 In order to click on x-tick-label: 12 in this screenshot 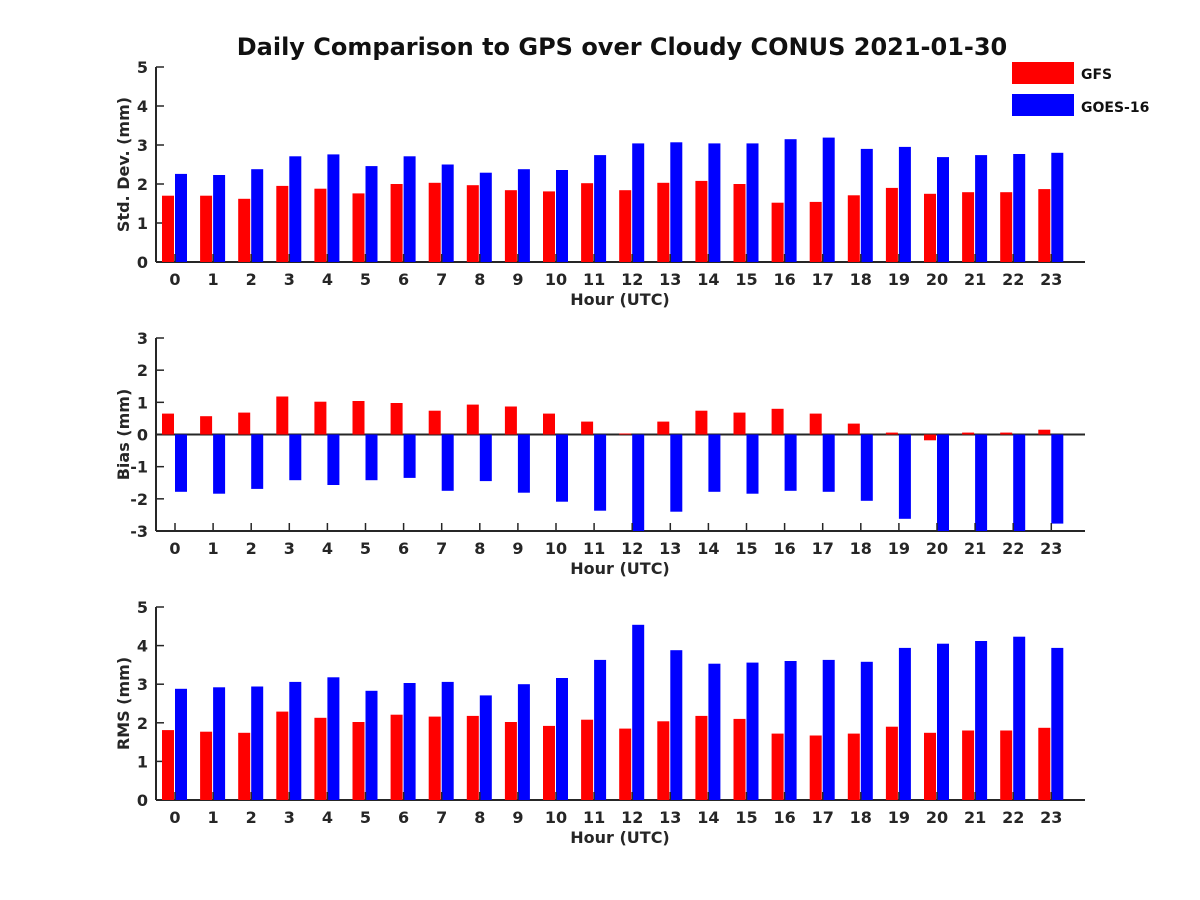, I will do `click(632, 548)`.